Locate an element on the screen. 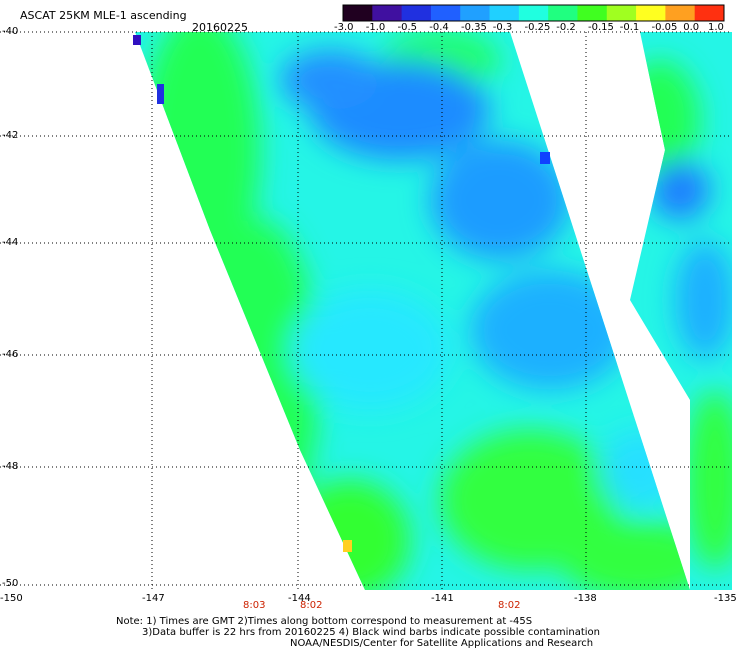 This screenshot has width=740, height=650. lon-label: -138 is located at coordinates (585, 598).